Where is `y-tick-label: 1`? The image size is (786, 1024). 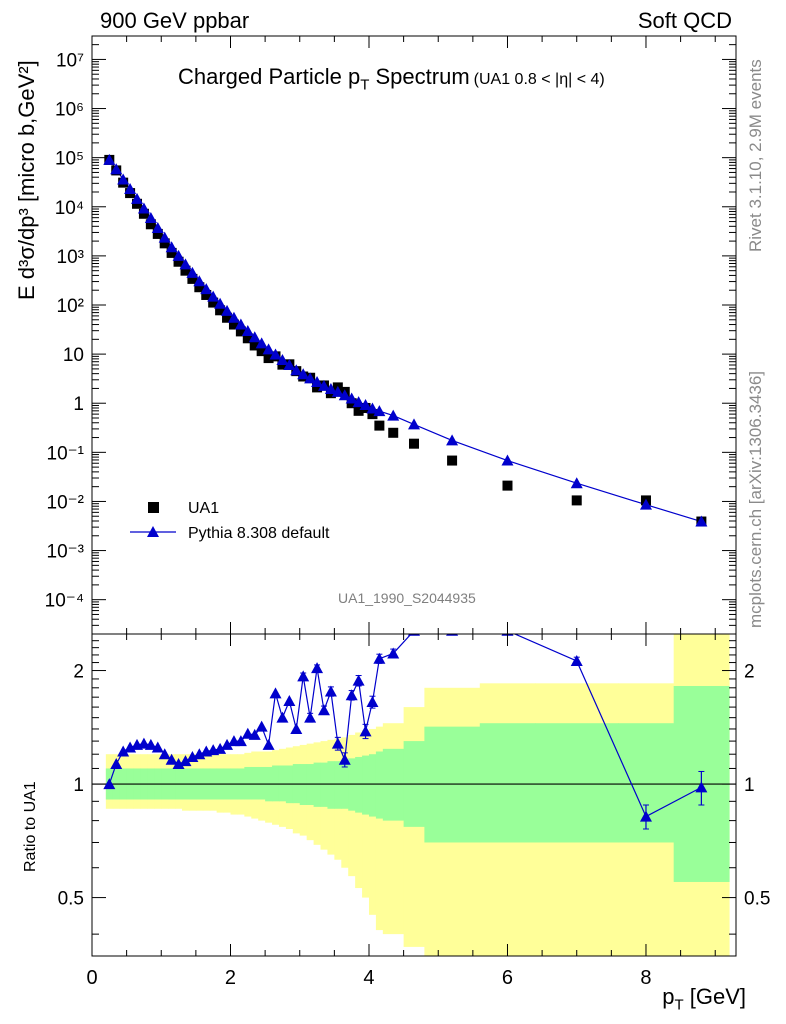 y-tick-label: 1 is located at coordinates (78, 404).